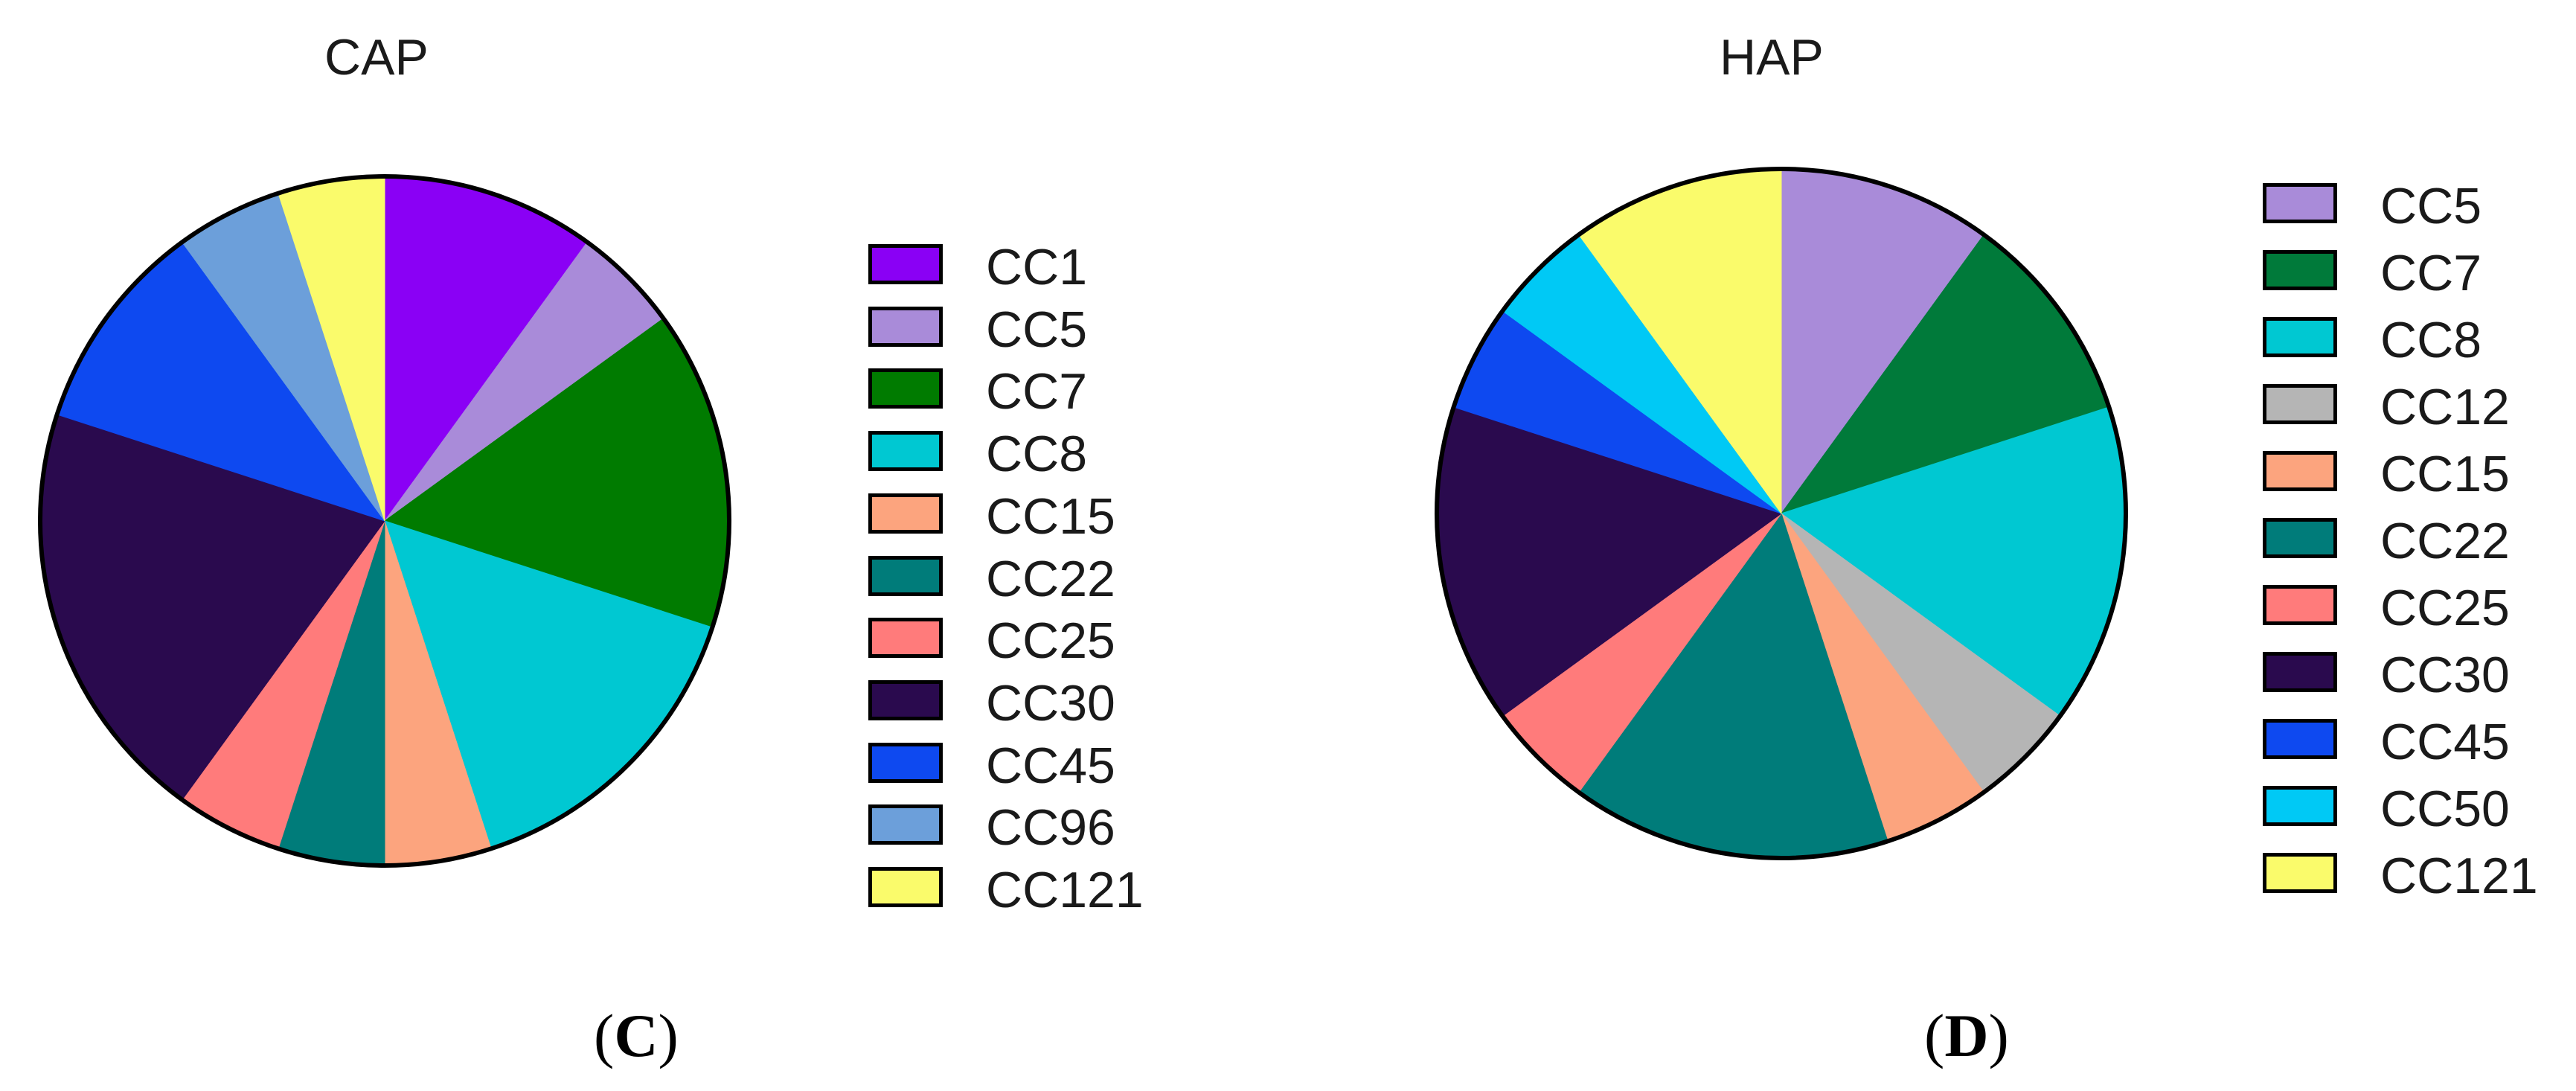 This screenshot has width=2576, height=1091. What do you see at coordinates (2445, 407) in the screenshot?
I see `legend-label: CC12` at bounding box center [2445, 407].